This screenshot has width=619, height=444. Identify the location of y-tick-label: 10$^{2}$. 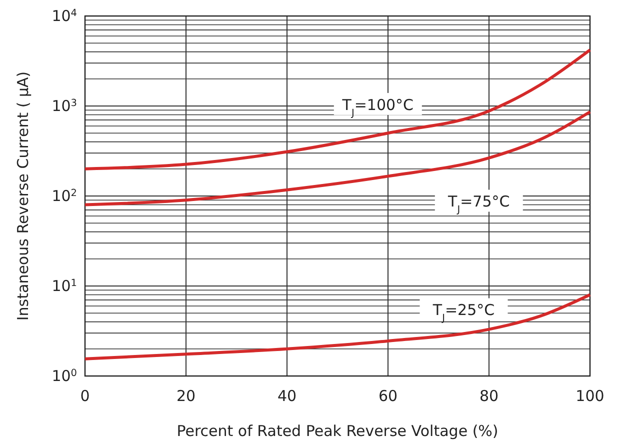
(64, 196).